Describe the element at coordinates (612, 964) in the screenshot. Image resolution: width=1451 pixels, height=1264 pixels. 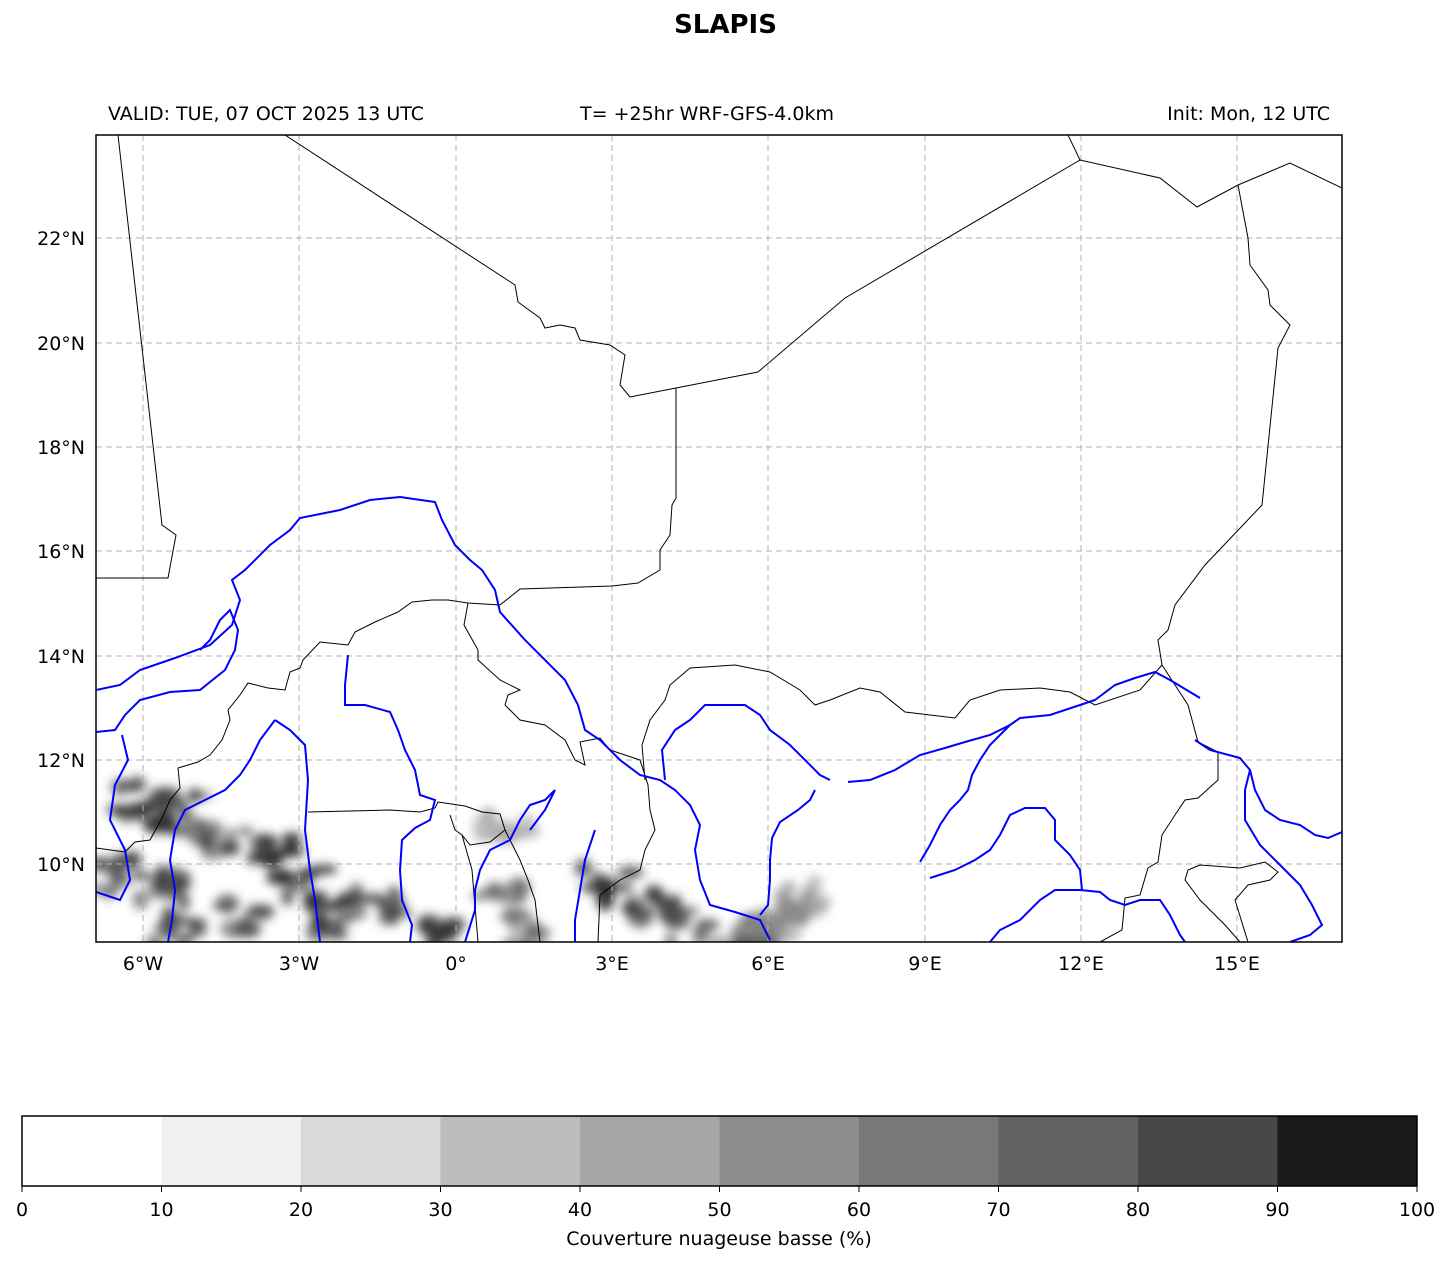
I see `lon-tick-label: 3°E` at that location.